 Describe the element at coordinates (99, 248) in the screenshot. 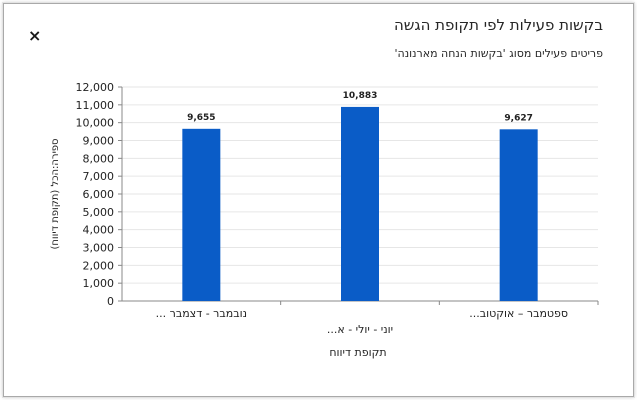

I see `y-tick-label: 3,000` at that location.